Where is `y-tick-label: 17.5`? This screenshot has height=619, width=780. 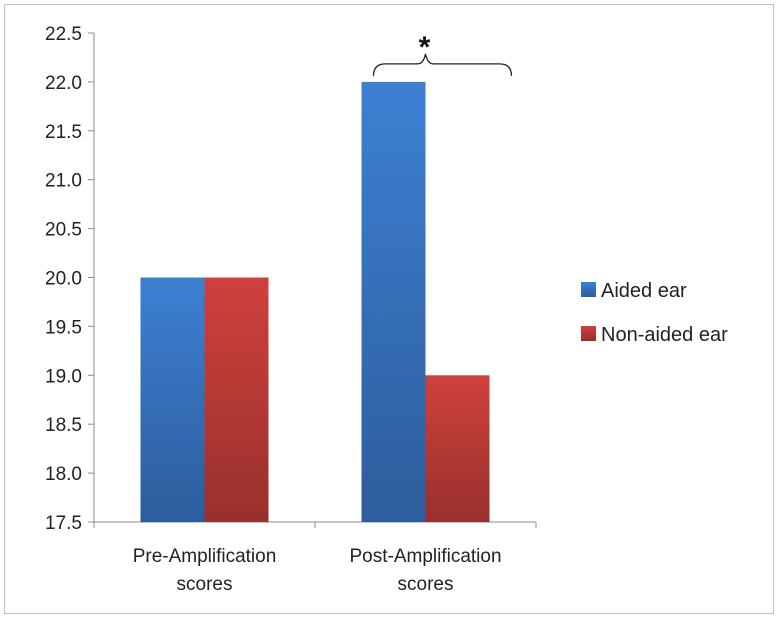 y-tick-label: 17.5 is located at coordinates (63, 523).